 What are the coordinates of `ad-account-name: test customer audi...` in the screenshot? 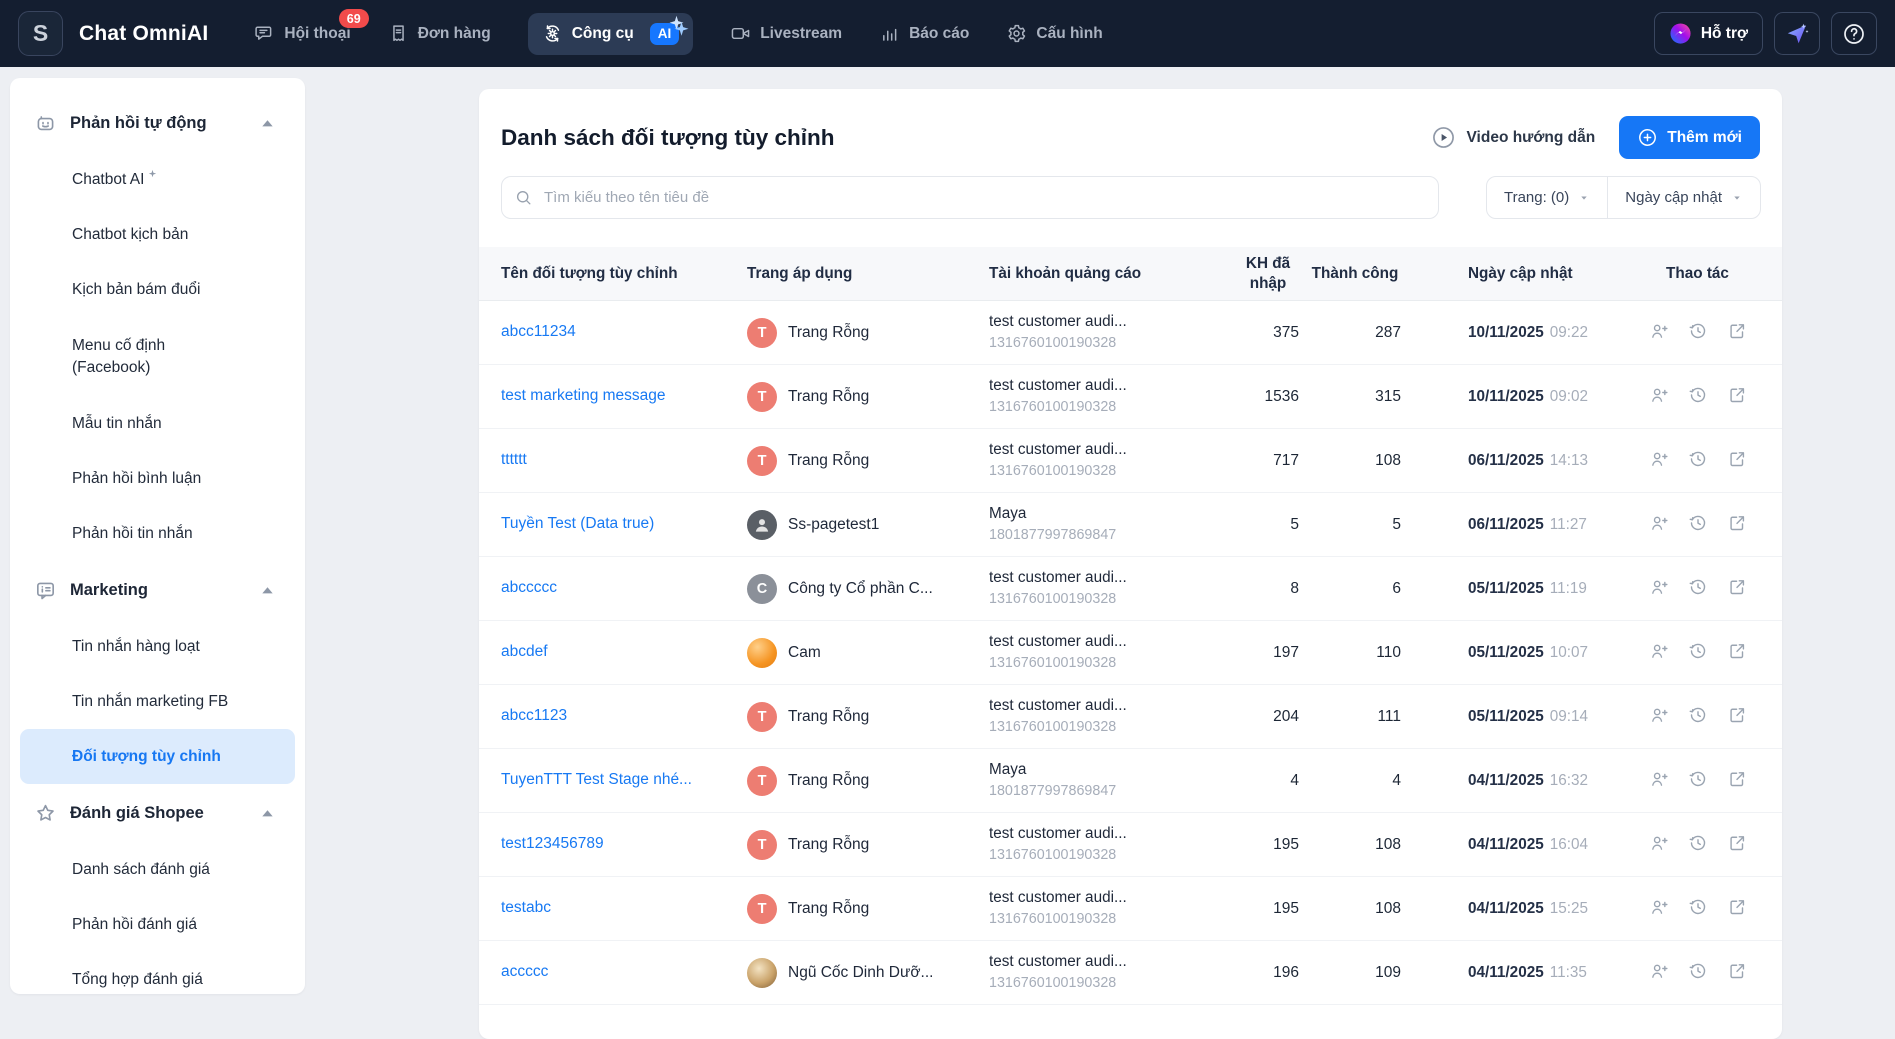 It's located at (1058, 386).